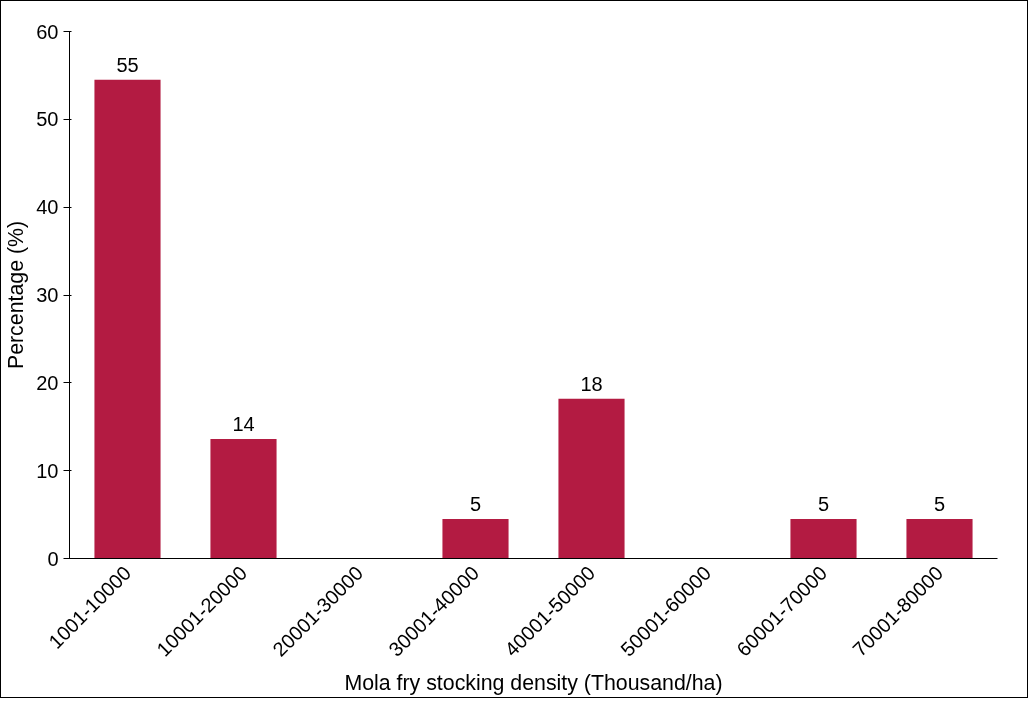  I want to click on data-label: 55, so click(127, 64).